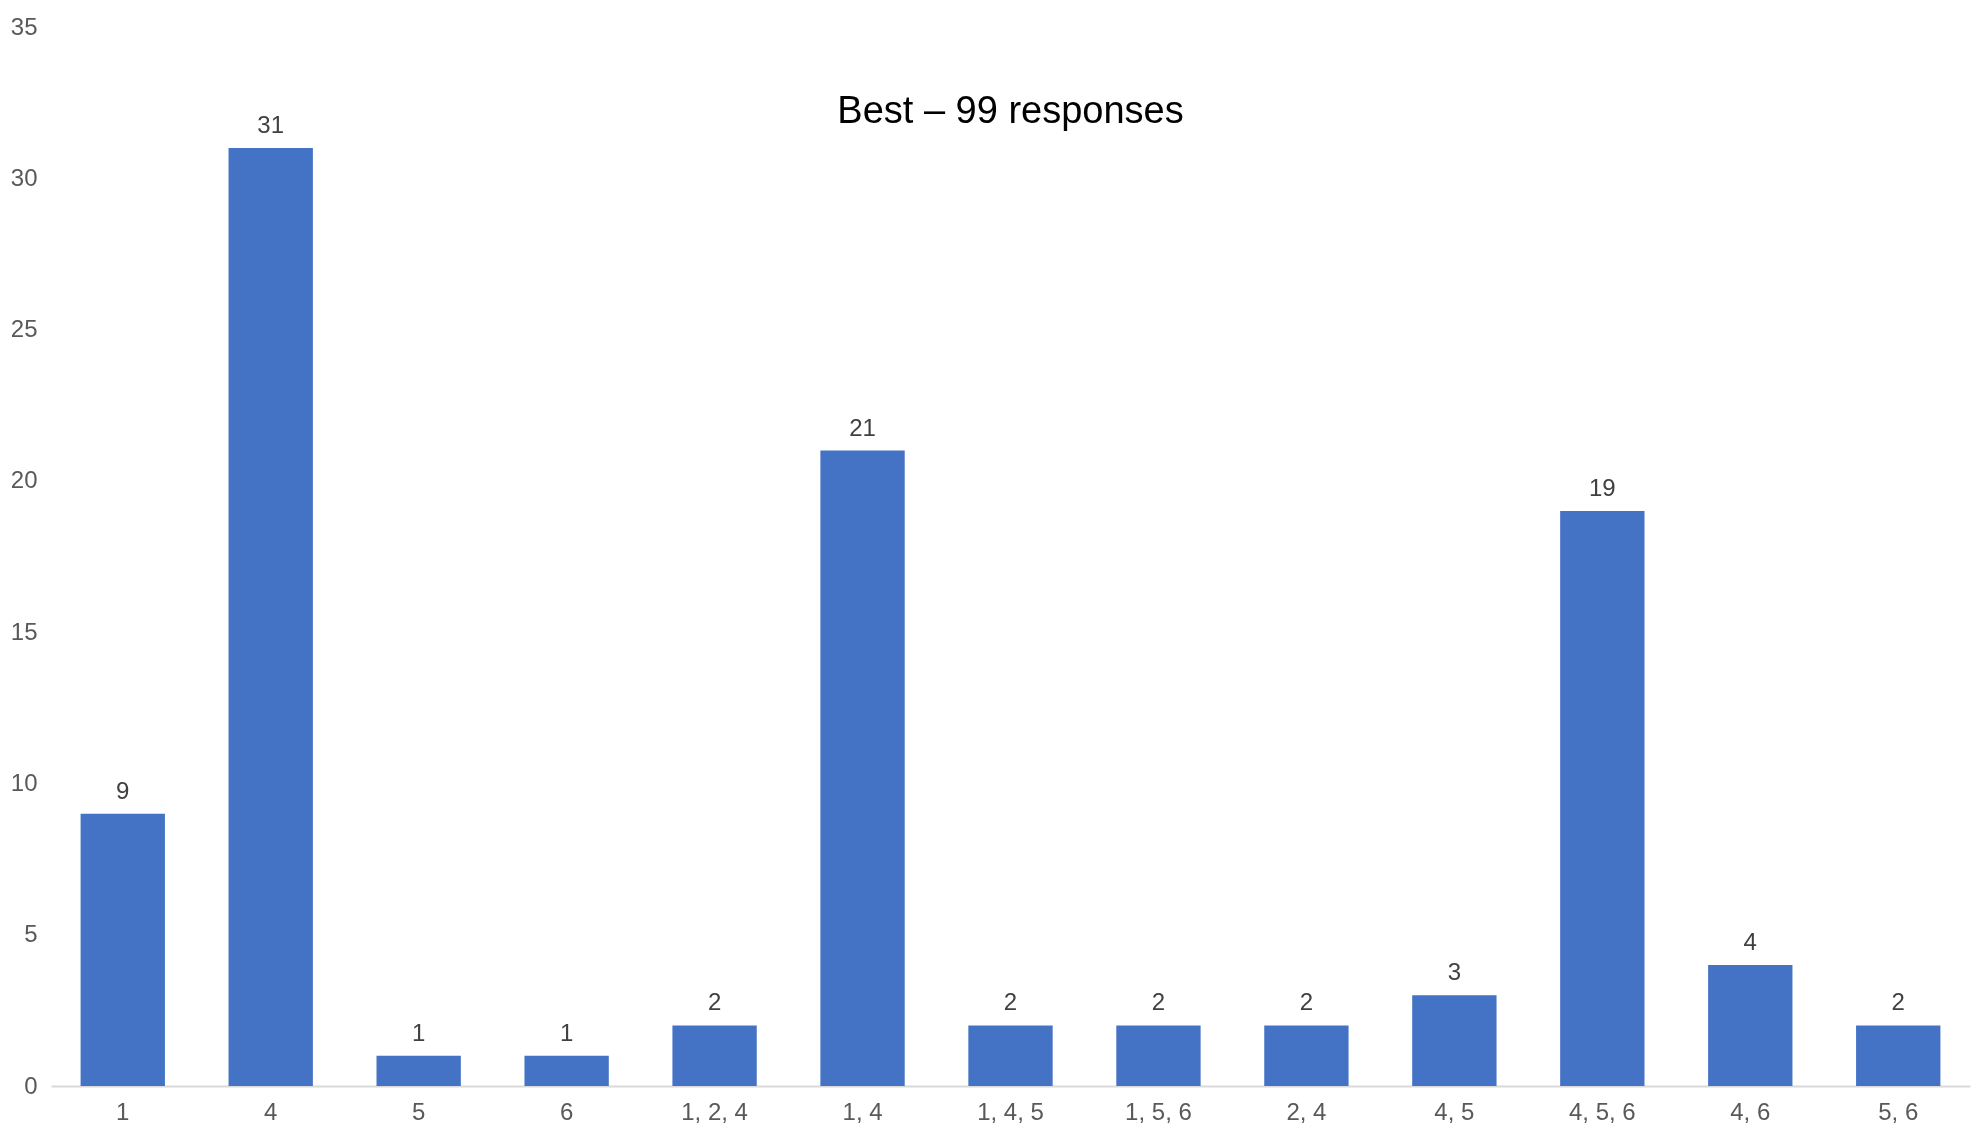 The width and height of the screenshot is (1975, 1134). Describe the element at coordinates (24, 177) in the screenshot. I see `y-tick-label: 30` at that location.